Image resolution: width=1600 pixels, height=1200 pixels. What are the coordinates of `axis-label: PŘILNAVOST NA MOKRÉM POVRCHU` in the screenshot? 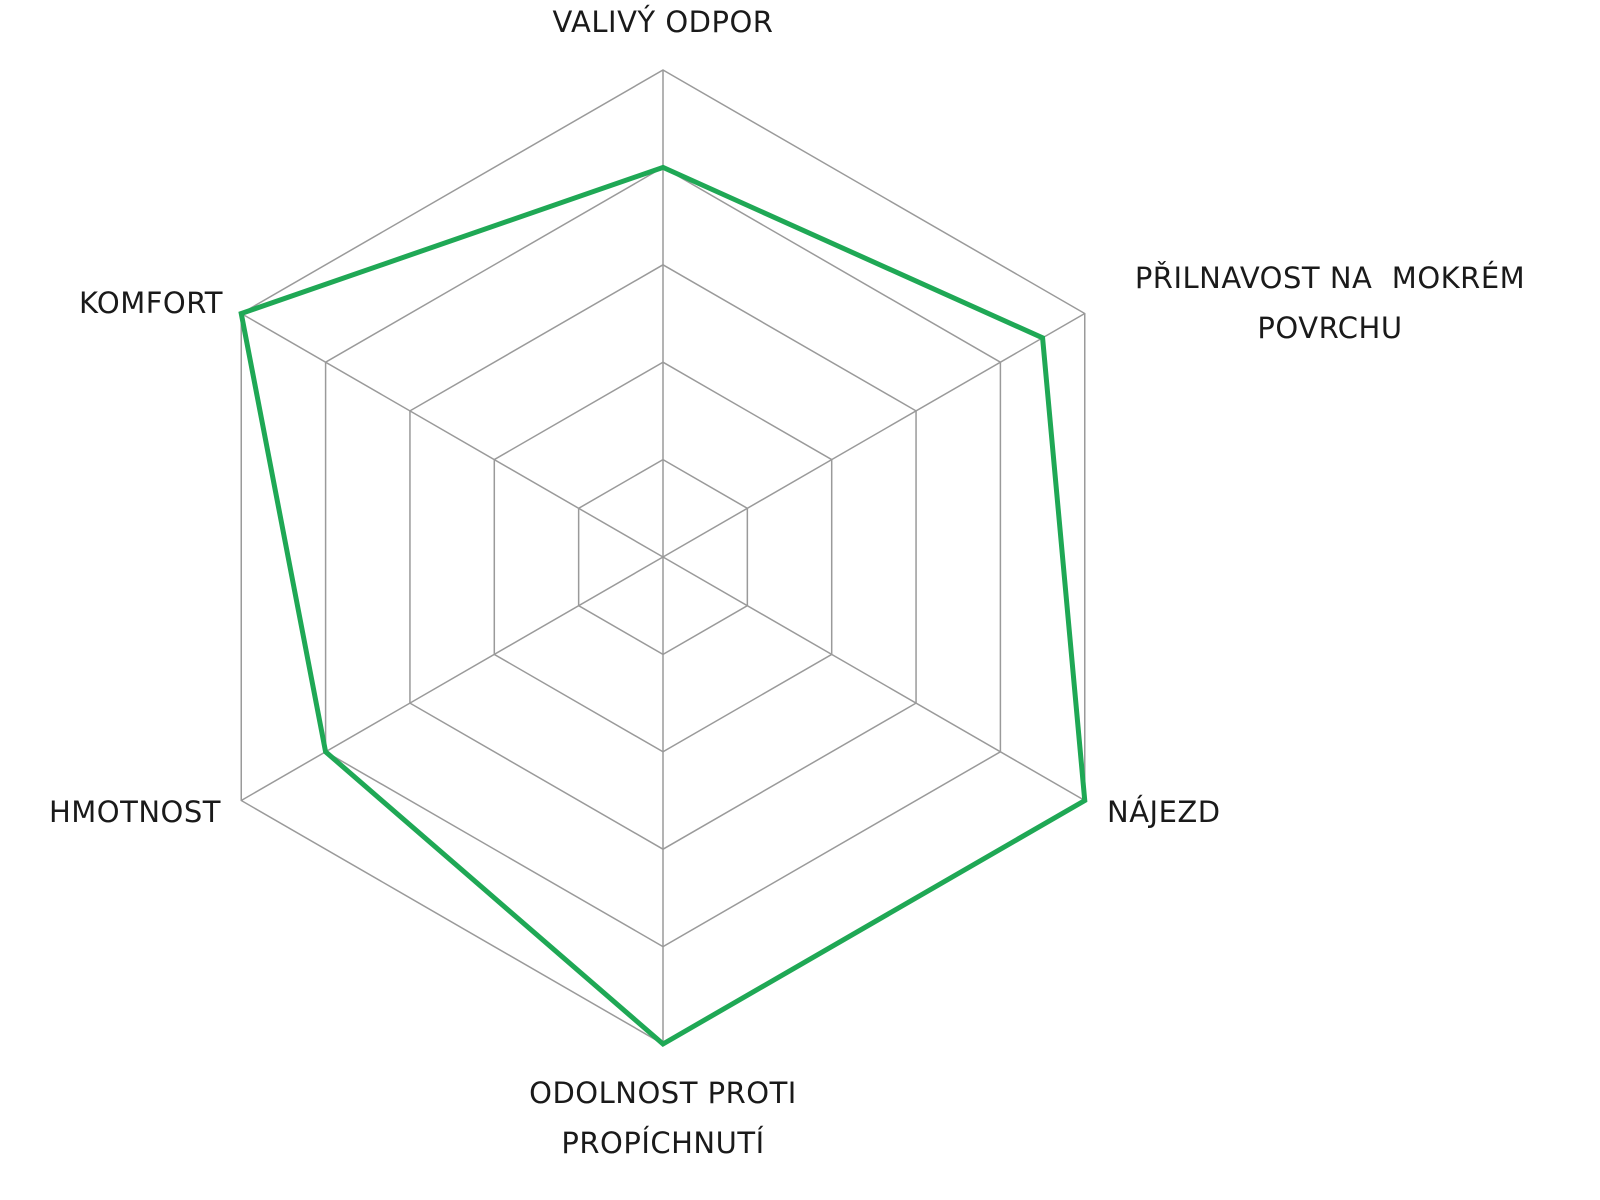 It's located at (1334, 303).